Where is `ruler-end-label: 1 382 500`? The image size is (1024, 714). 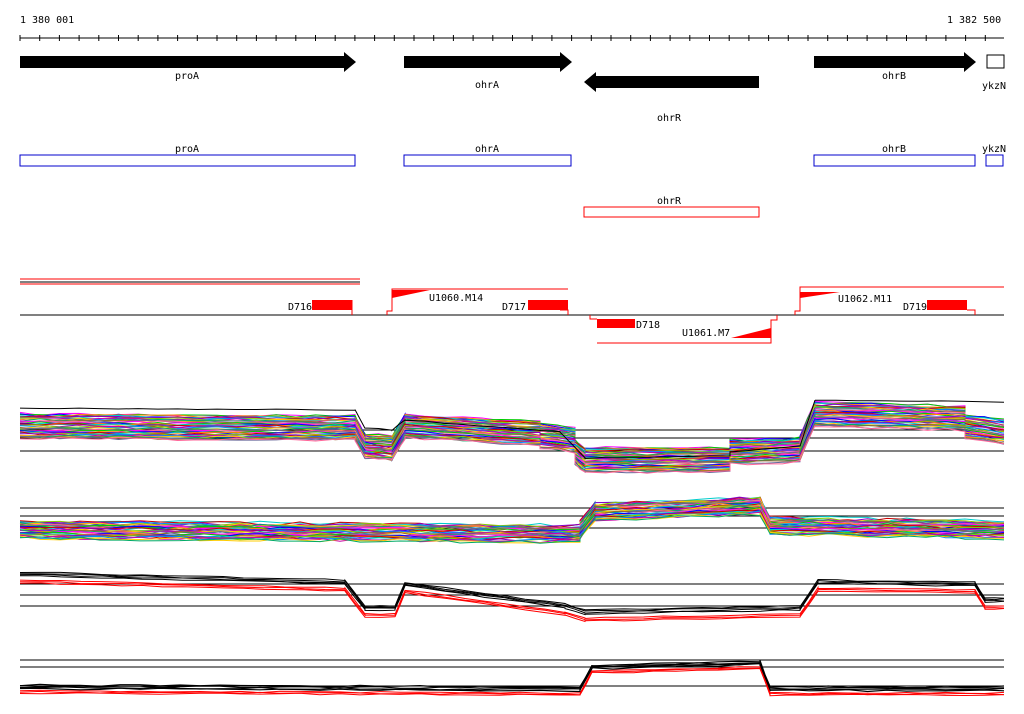
ruler-end-label: 1 382 500 is located at coordinates (974, 20).